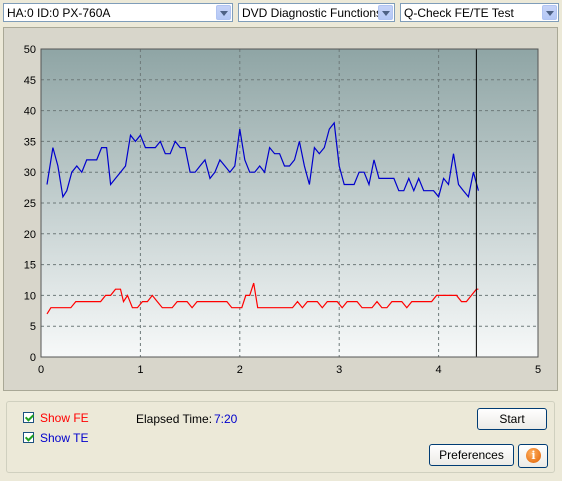  What do you see at coordinates (459, 13) in the screenshot?
I see `test-select-value: Q-Check FE/TE Test` at bounding box center [459, 13].